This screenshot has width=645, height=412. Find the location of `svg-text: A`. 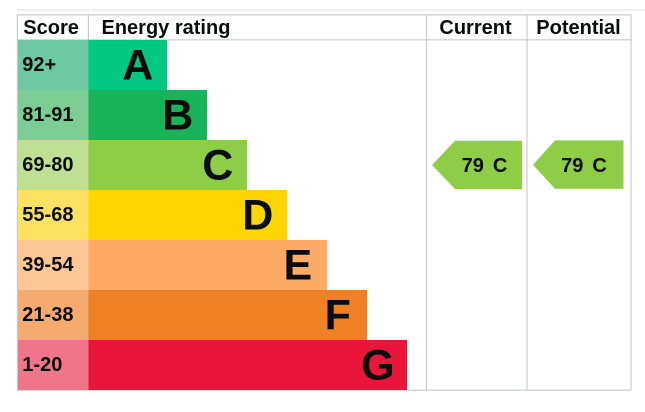

svg-text: A is located at coordinates (137, 65).